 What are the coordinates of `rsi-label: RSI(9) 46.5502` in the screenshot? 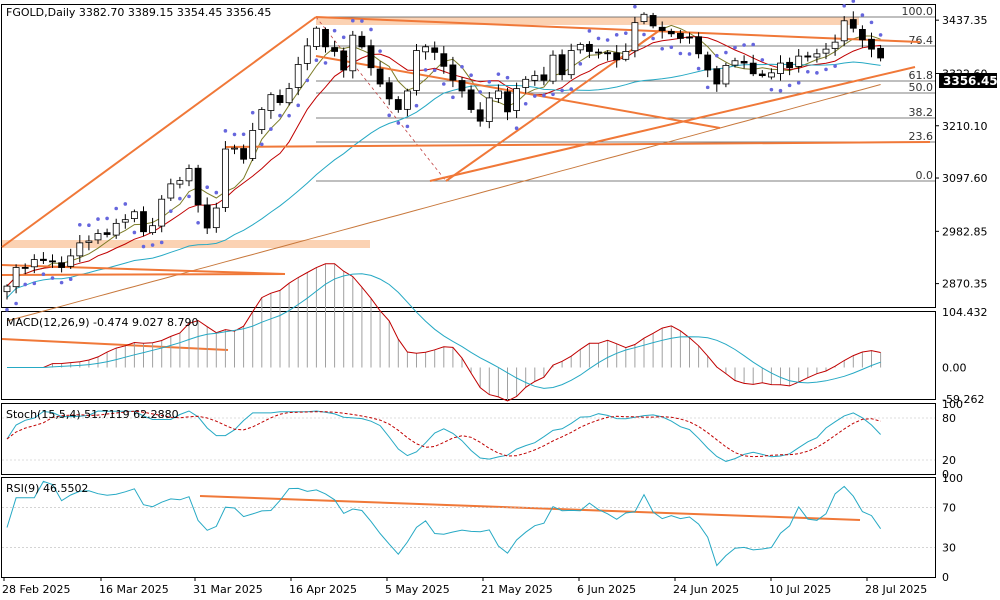 It's located at (47, 488).